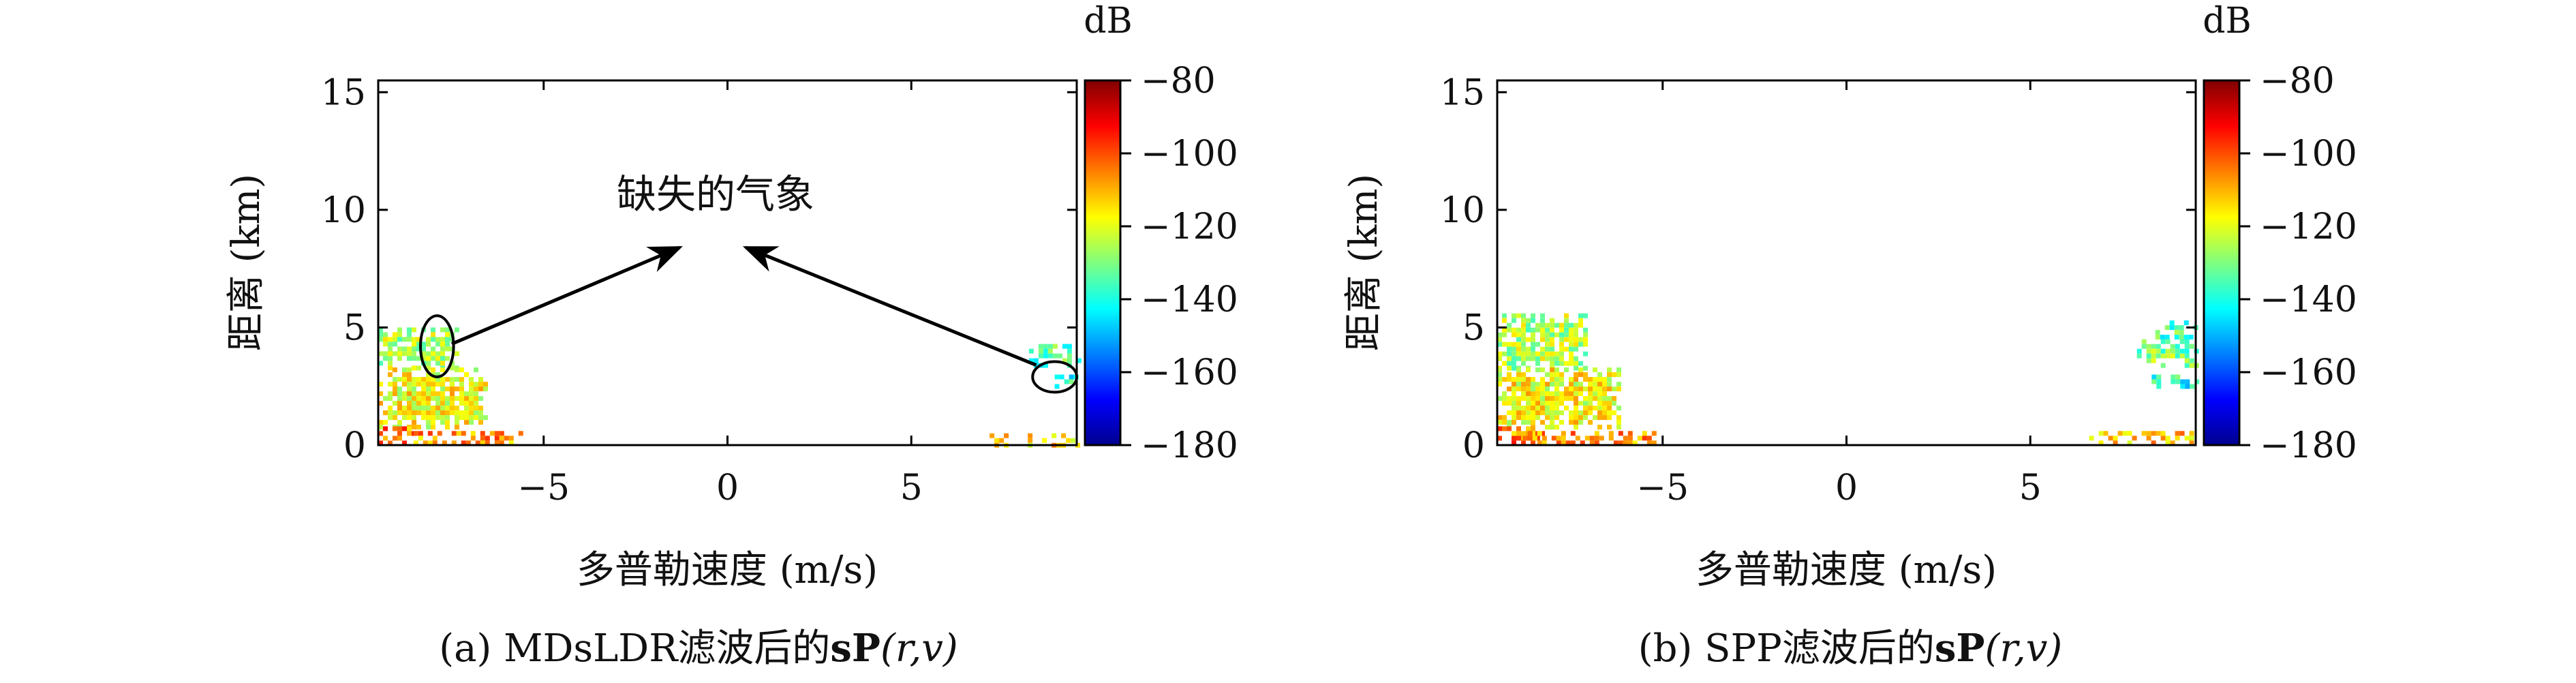 The image size is (2576, 683). I want to click on echo-region, so click(418, 349).